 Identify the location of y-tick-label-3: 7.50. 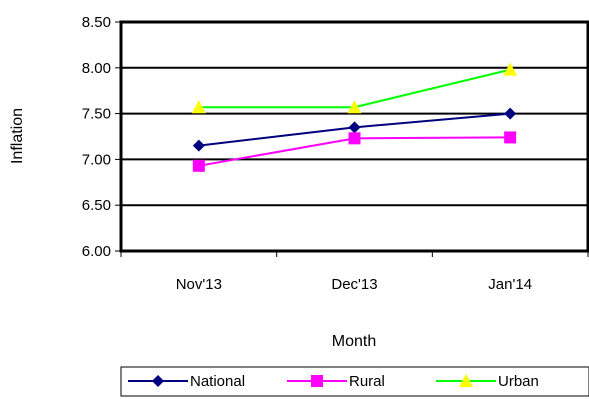
(96, 114).